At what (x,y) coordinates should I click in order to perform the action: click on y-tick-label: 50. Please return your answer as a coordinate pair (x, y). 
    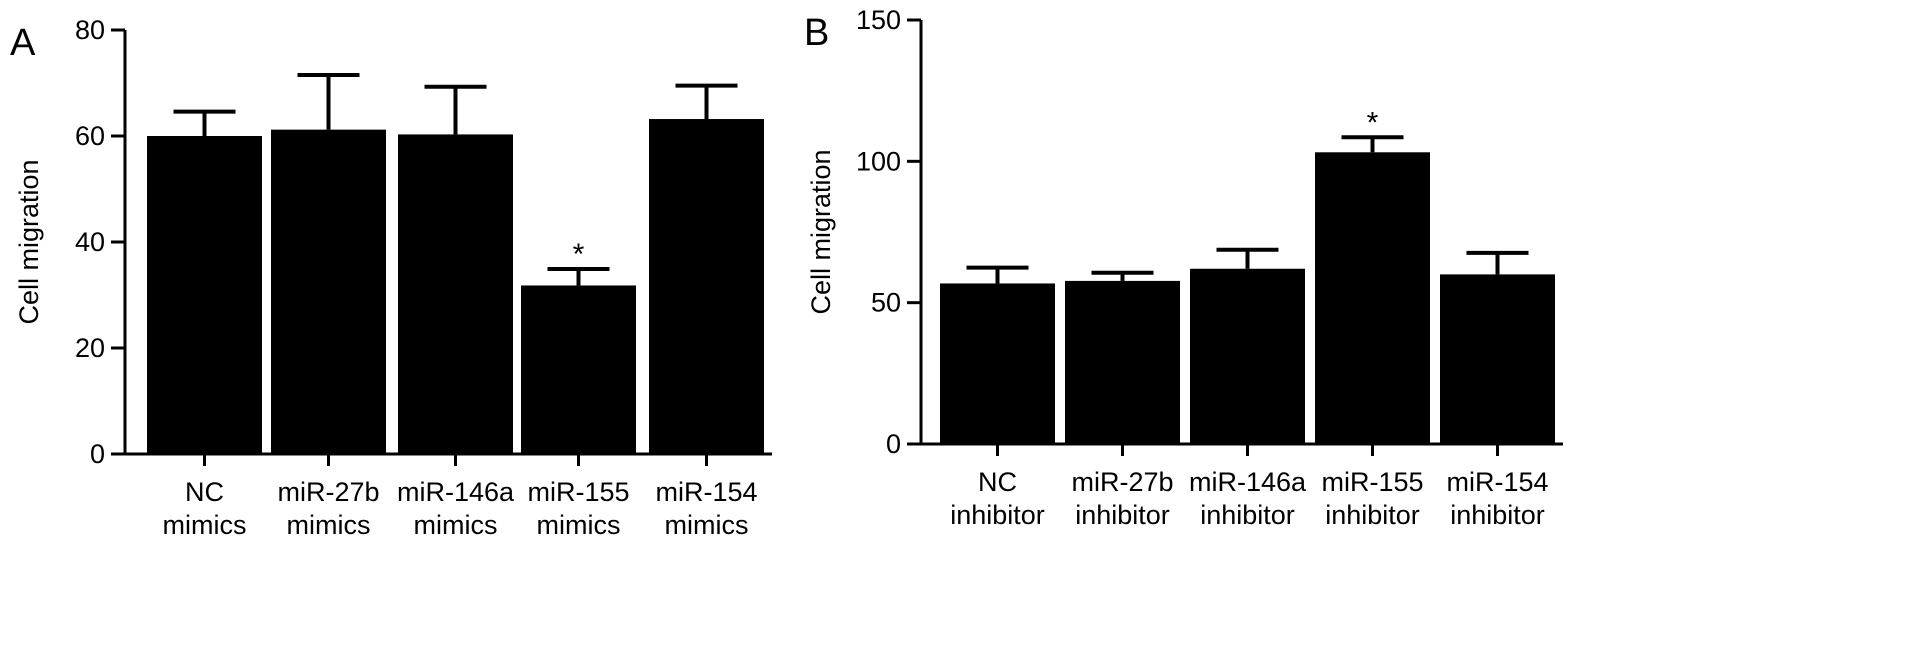
    Looking at the image, I should click on (886, 303).